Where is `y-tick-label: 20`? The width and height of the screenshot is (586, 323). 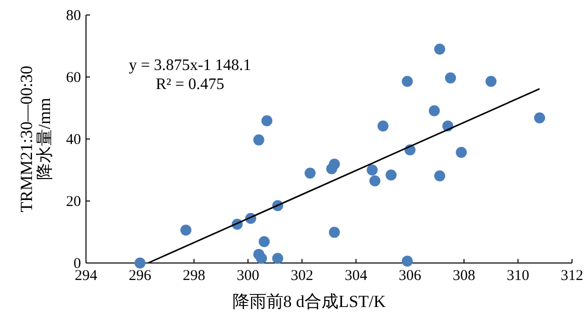
y-tick-label: 20 is located at coordinates (73, 202).